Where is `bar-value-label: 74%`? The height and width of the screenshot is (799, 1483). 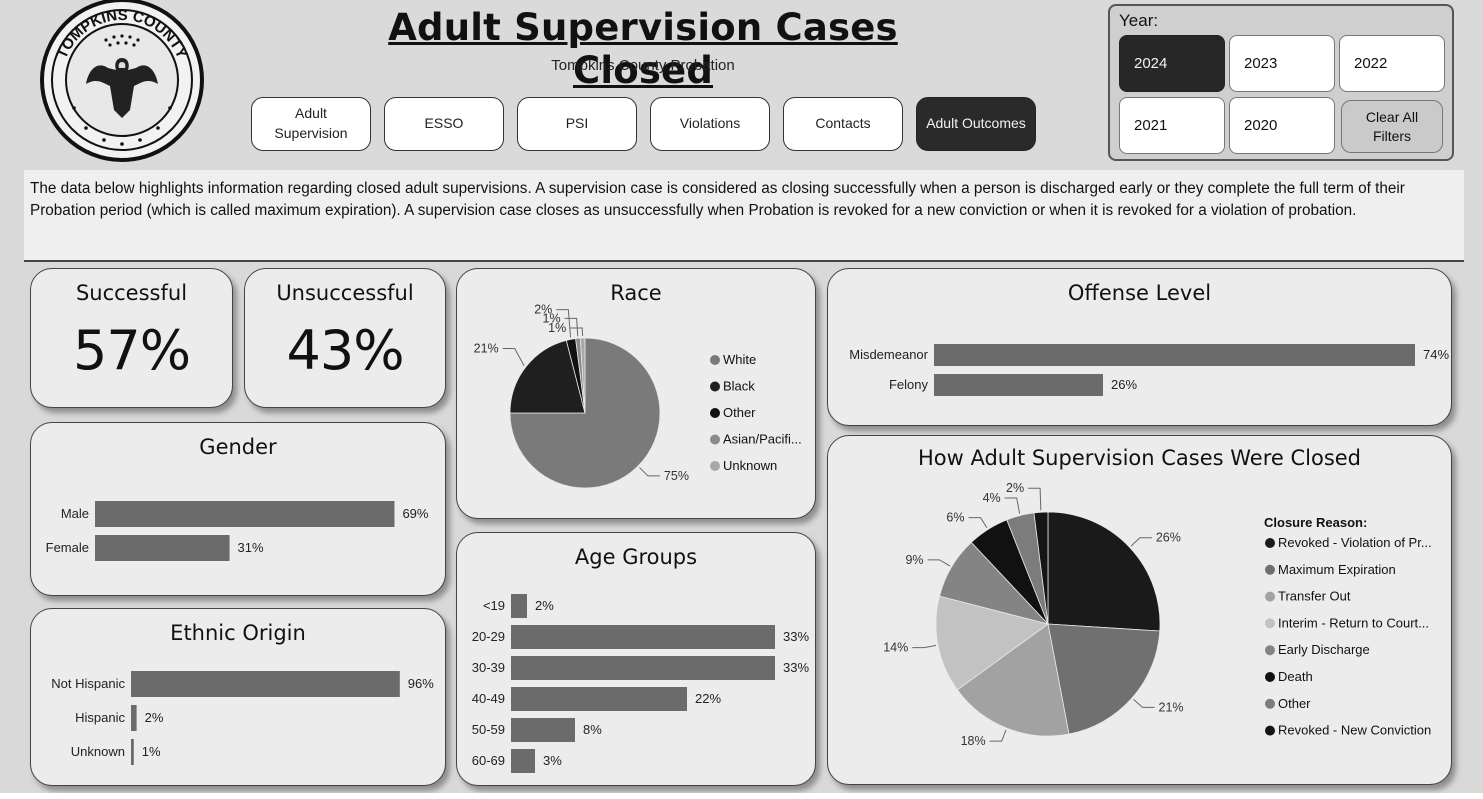 bar-value-label: 74% is located at coordinates (1436, 354).